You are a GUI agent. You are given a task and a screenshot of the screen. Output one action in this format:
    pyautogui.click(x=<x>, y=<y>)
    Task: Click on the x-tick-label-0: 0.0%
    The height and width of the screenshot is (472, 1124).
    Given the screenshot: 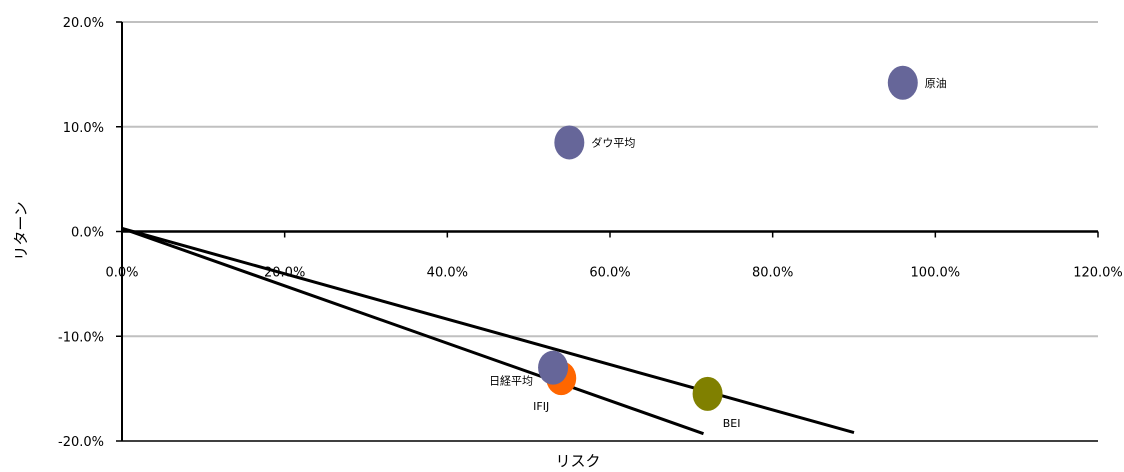 What is the action you would take?
    pyautogui.click(x=121, y=273)
    